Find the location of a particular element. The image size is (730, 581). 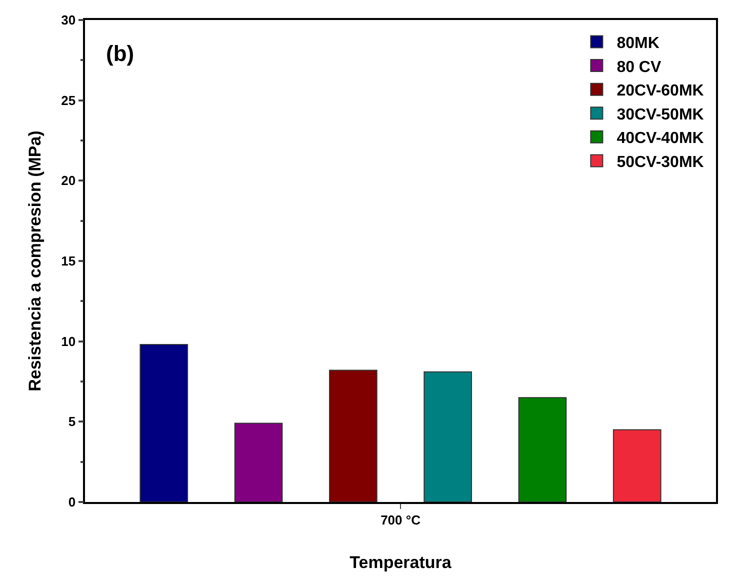

x-axis-title: Temperatura is located at coordinates (401, 562).